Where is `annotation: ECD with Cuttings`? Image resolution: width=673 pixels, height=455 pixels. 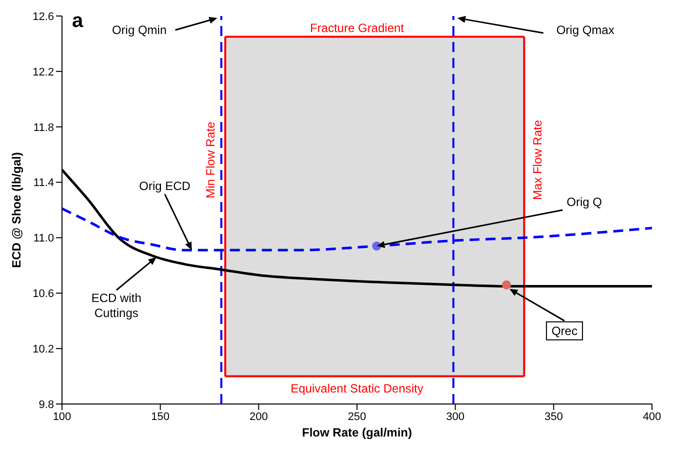 annotation: ECD with Cuttings is located at coordinates (116, 305).